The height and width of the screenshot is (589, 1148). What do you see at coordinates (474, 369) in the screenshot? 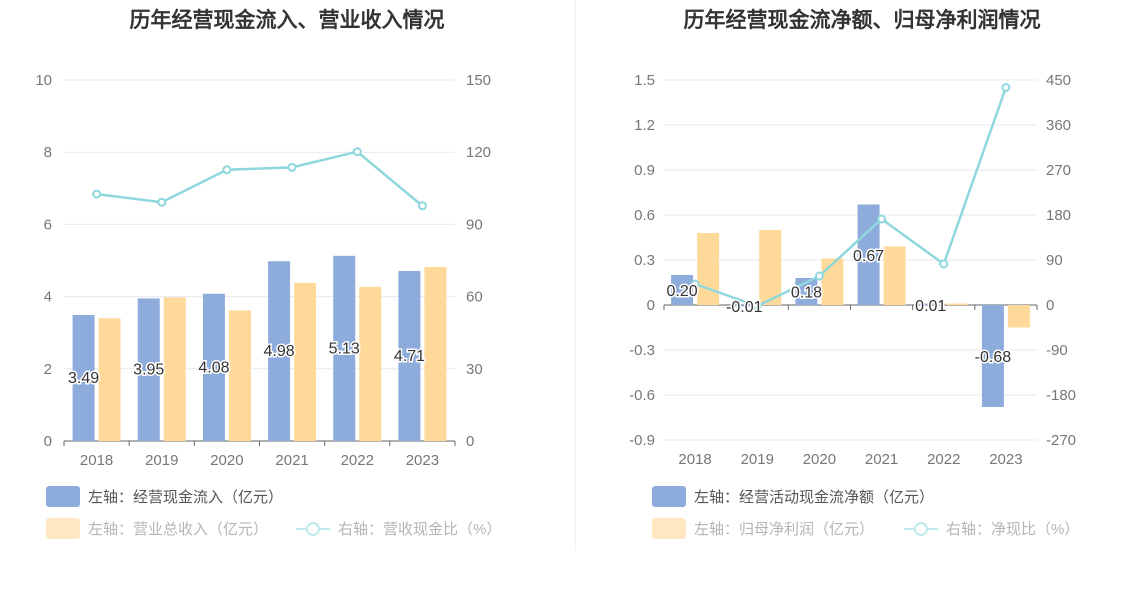
I see `y-right-tick-label: 30` at bounding box center [474, 369].